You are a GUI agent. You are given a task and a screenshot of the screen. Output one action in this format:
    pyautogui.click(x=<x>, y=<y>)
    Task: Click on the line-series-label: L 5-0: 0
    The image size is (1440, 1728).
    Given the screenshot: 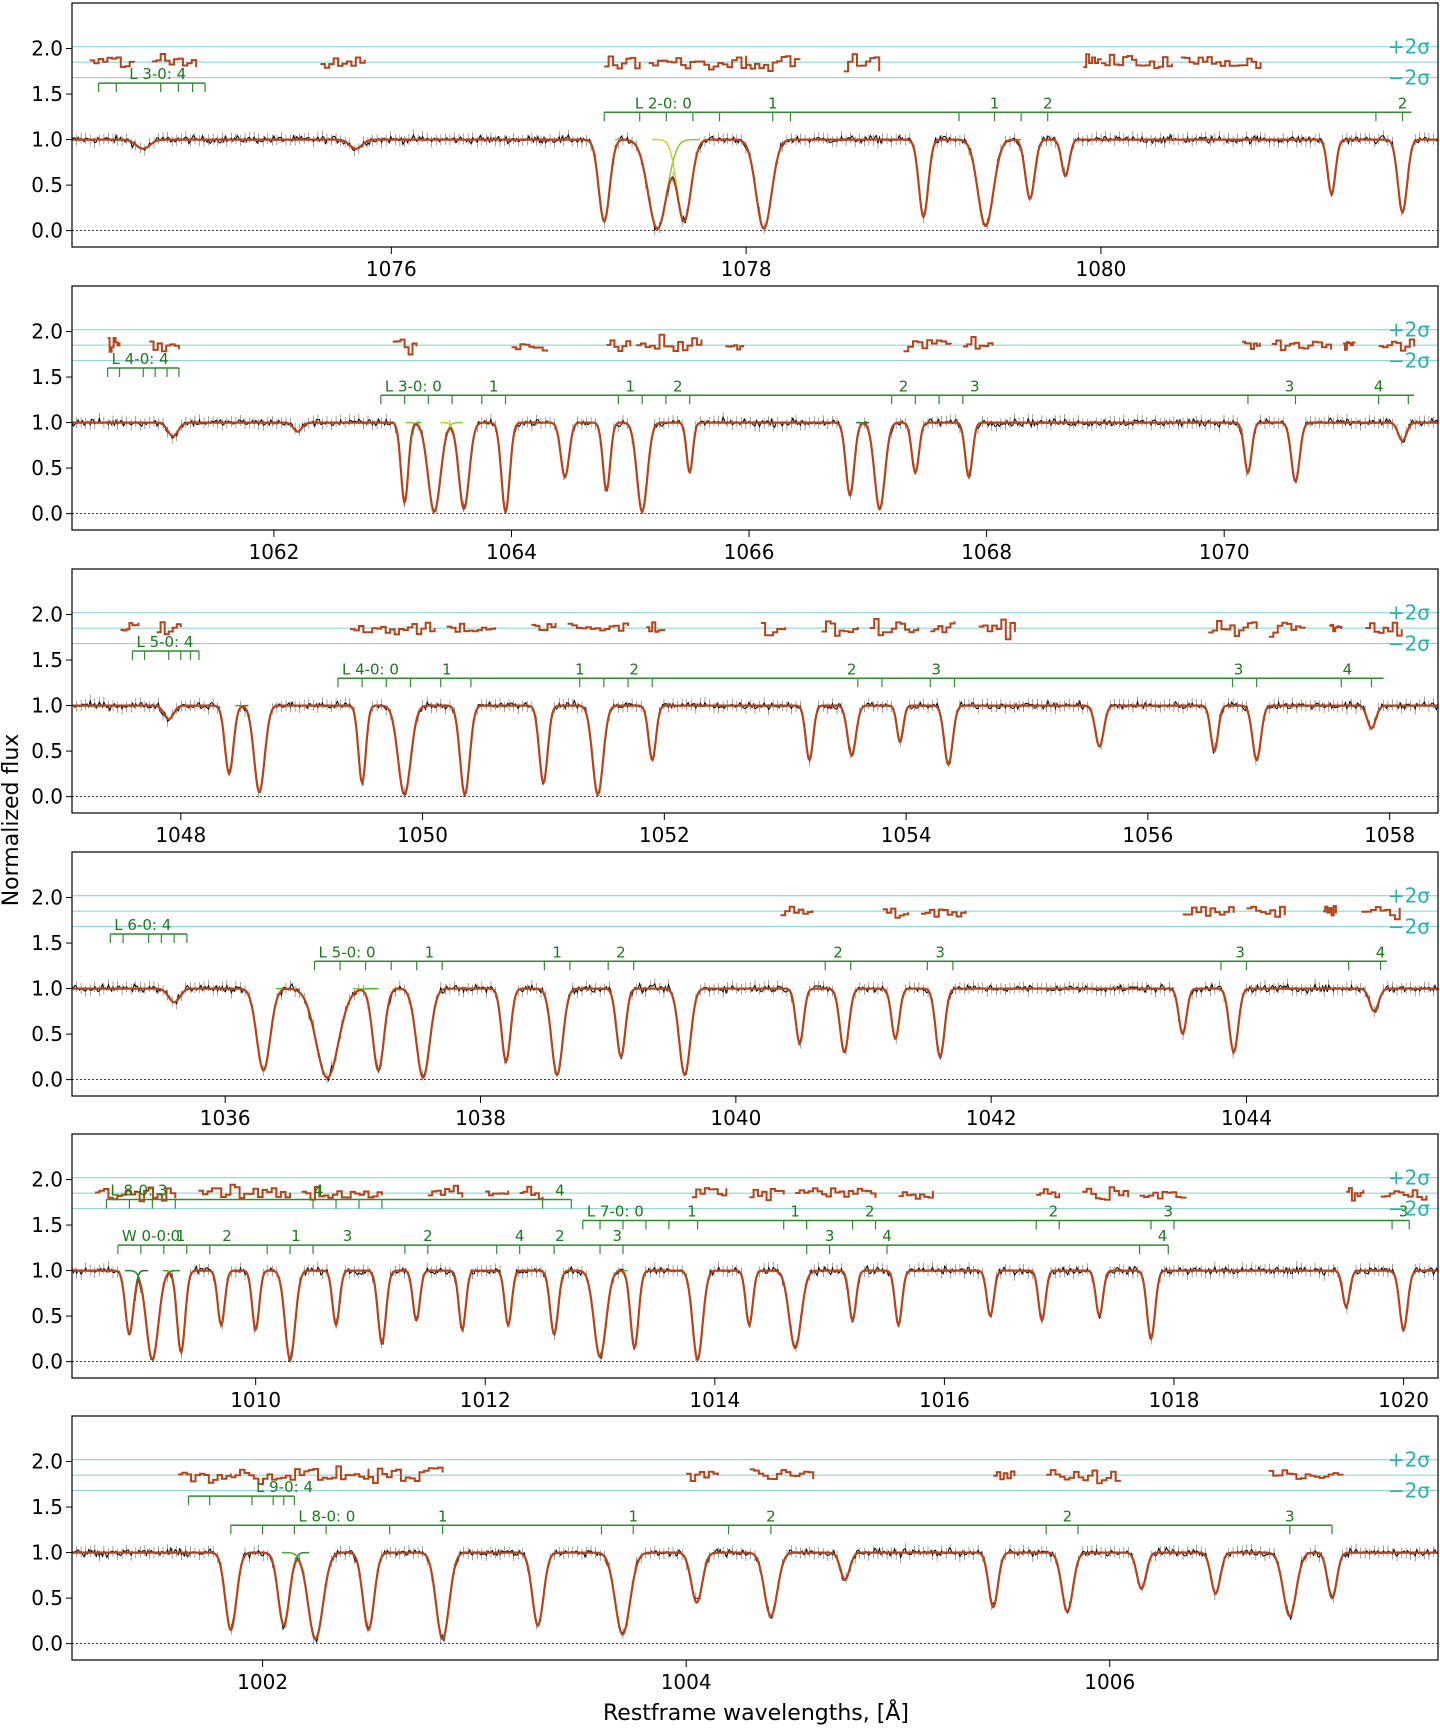 What is the action you would take?
    pyautogui.click(x=347, y=952)
    